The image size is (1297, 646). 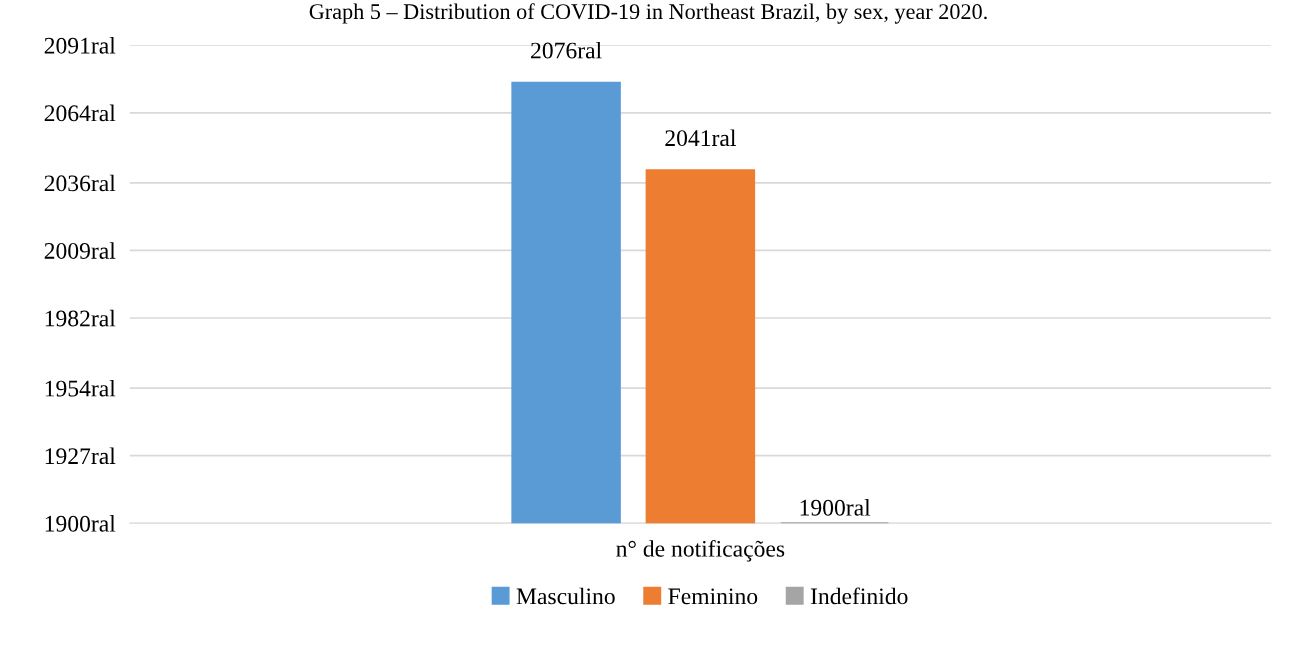 What do you see at coordinates (80, 45) in the screenshot?
I see `y-tick-label: 2091ral` at bounding box center [80, 45].